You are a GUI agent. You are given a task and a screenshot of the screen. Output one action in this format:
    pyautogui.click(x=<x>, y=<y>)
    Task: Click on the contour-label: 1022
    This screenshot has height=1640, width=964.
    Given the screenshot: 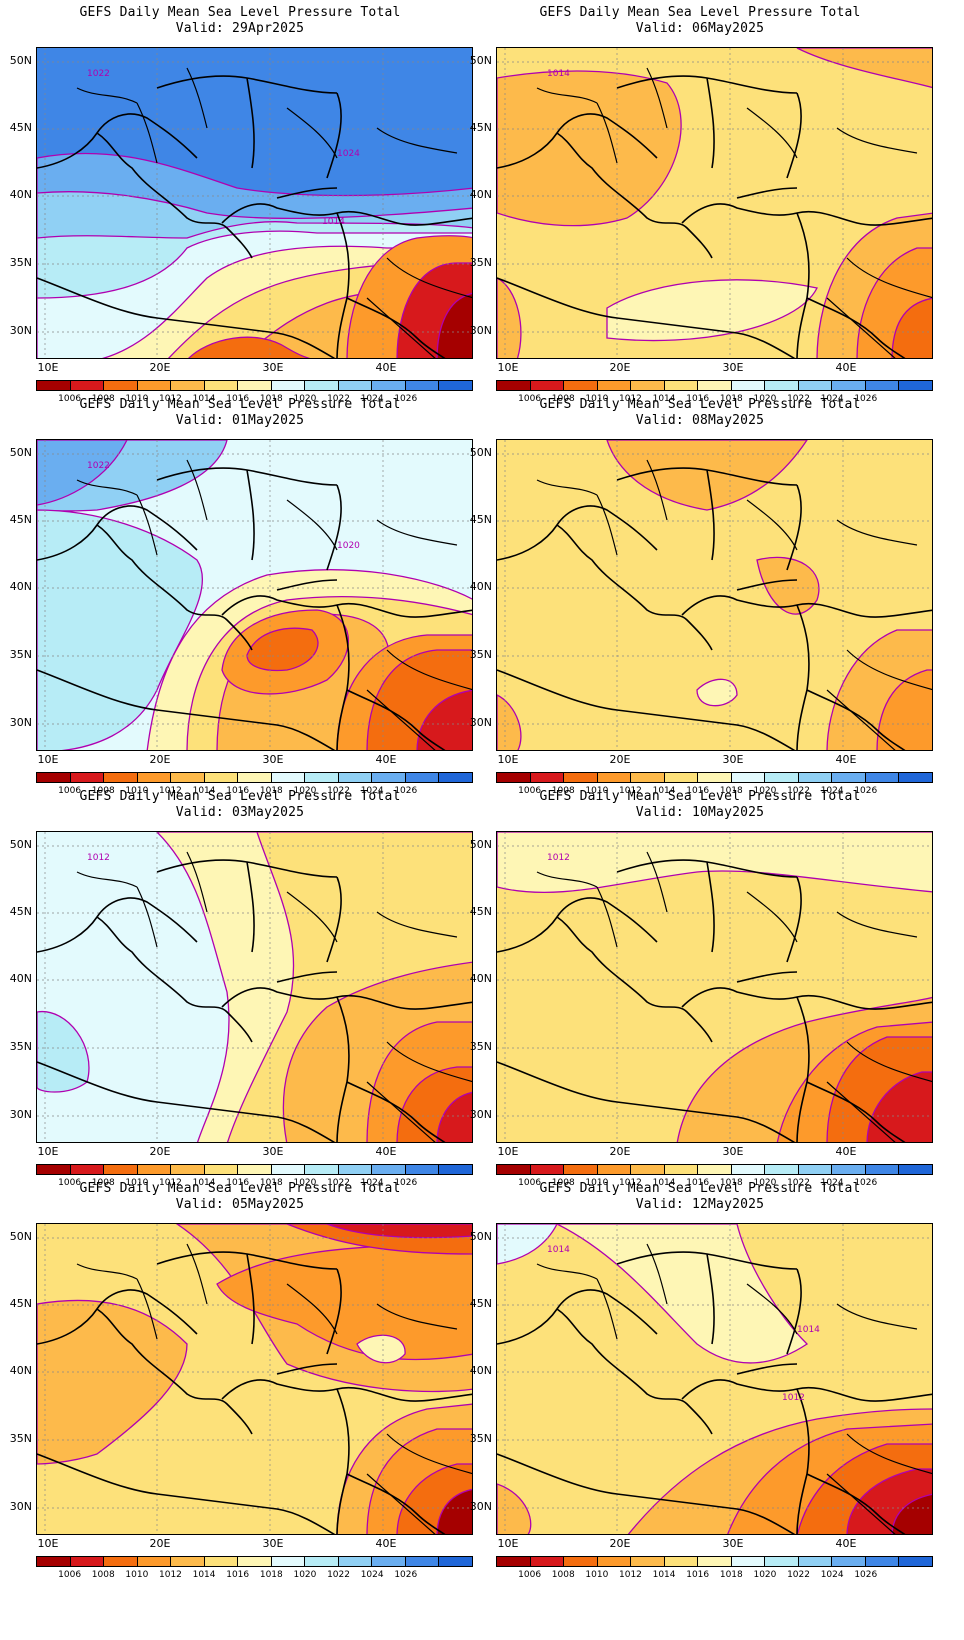 What is the action you would take?
    pyautogui.click(x=98, y=466)
    